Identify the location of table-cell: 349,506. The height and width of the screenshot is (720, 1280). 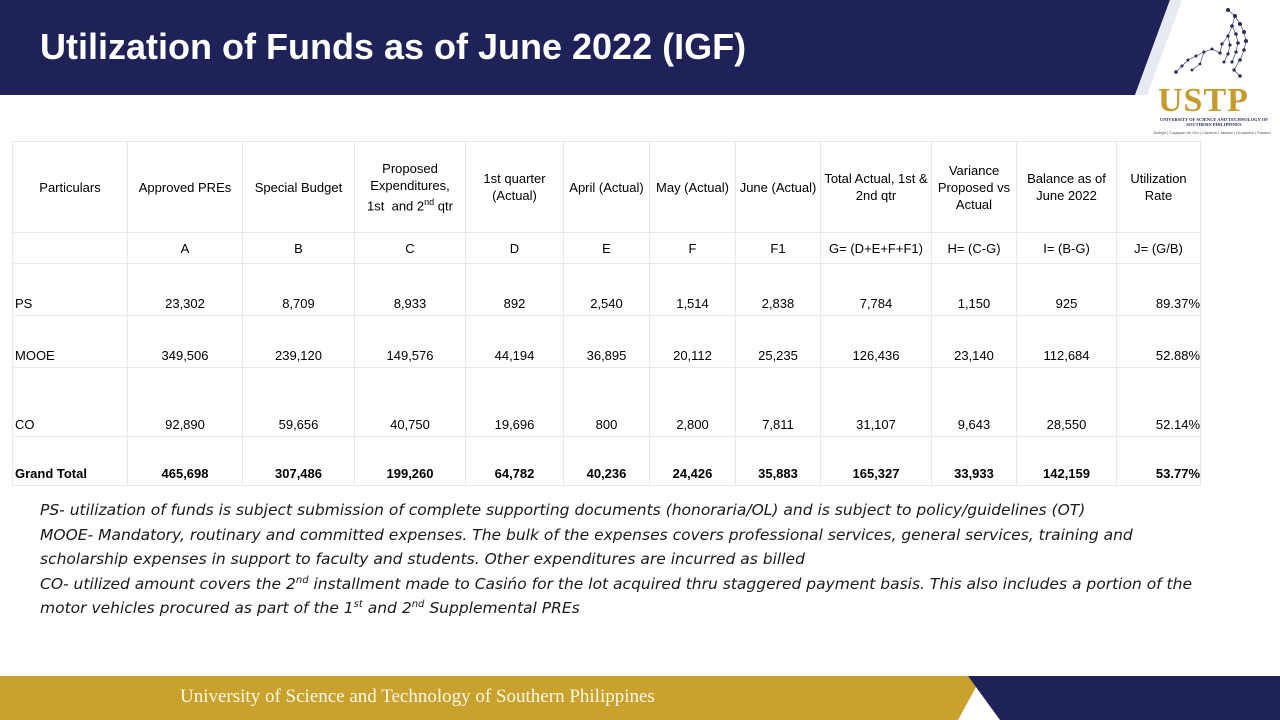
(185, 341).